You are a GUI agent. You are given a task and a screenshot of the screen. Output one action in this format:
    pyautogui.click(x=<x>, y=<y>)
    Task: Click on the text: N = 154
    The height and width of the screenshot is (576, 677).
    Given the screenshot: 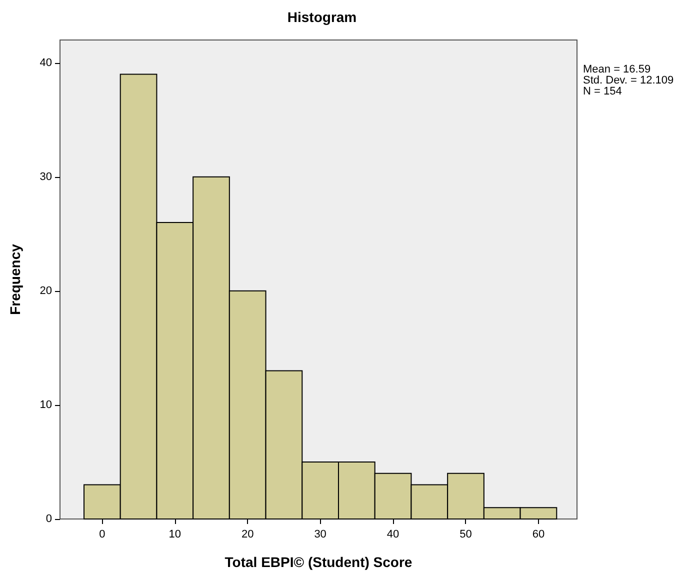 What is the action you would take?
    pyautogui.click(x=602, y=92)
    